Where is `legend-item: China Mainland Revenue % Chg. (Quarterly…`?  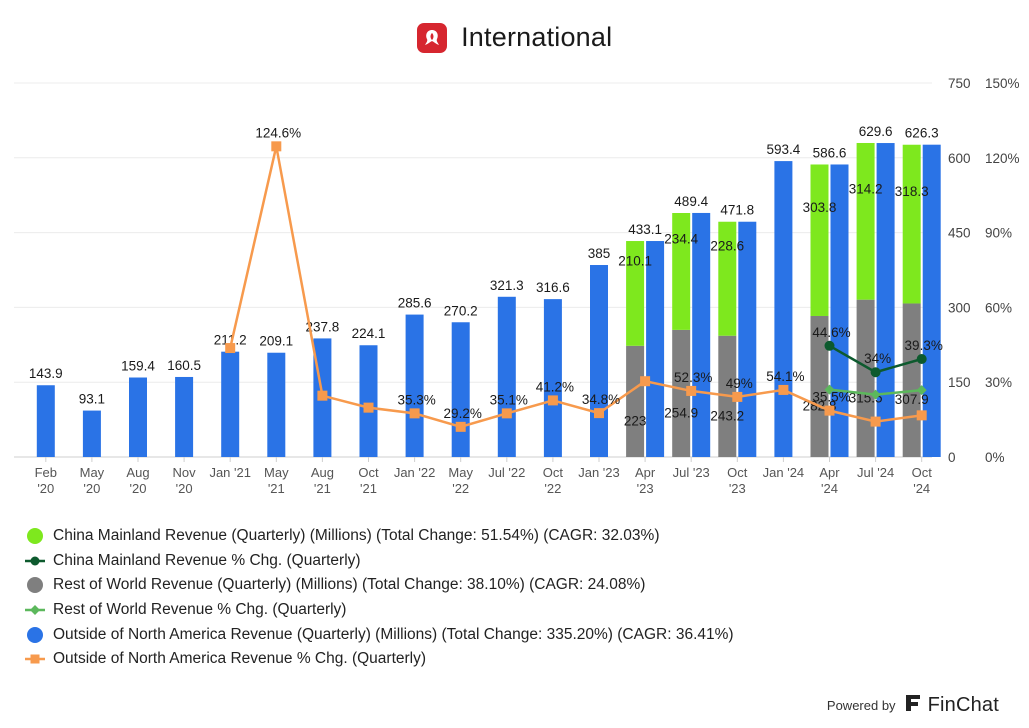
legend-item: China Mainland Revenue % Chg. (Quarterly… is located at coordinates (379, 561).